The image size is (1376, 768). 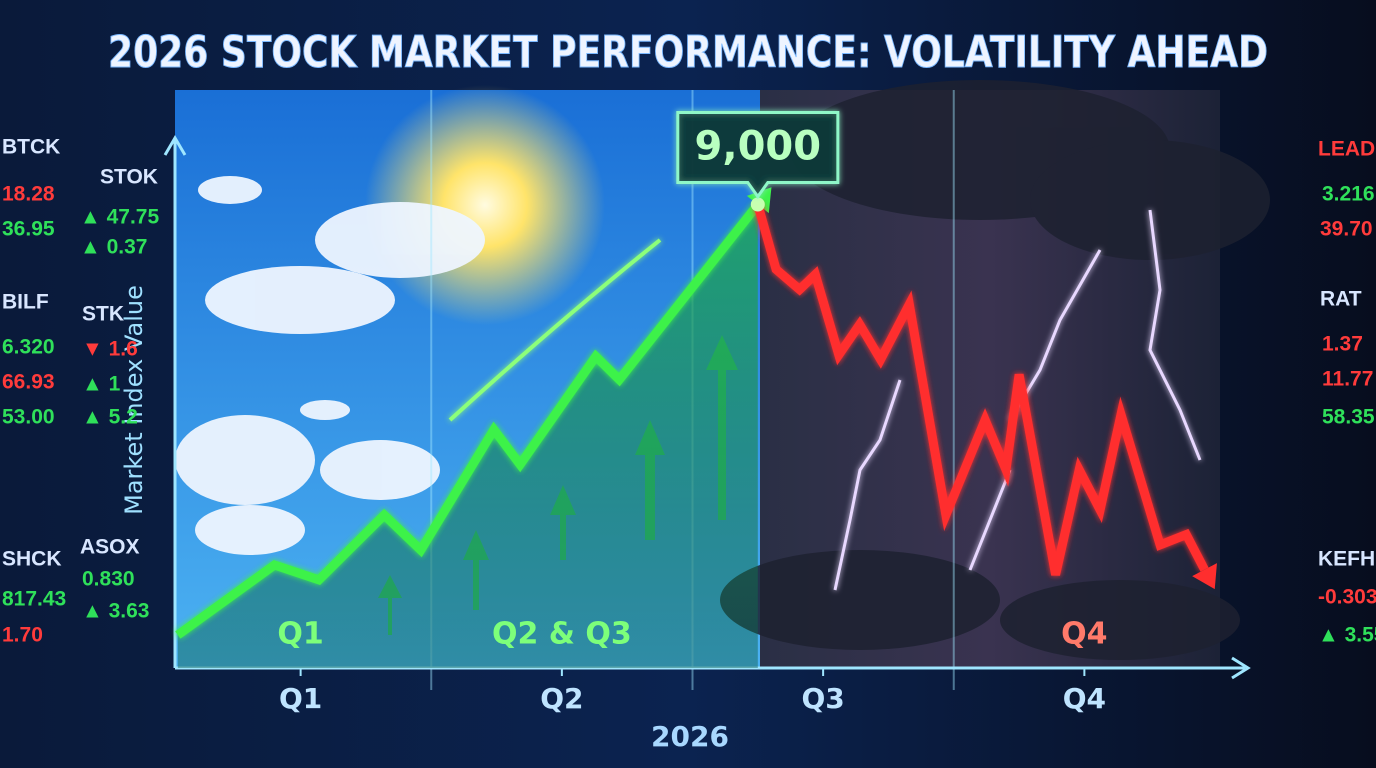 What do you see at coordinates (555, 330) in the screenshot?
I see `trend-arrow` at bounding box center [555, 330].